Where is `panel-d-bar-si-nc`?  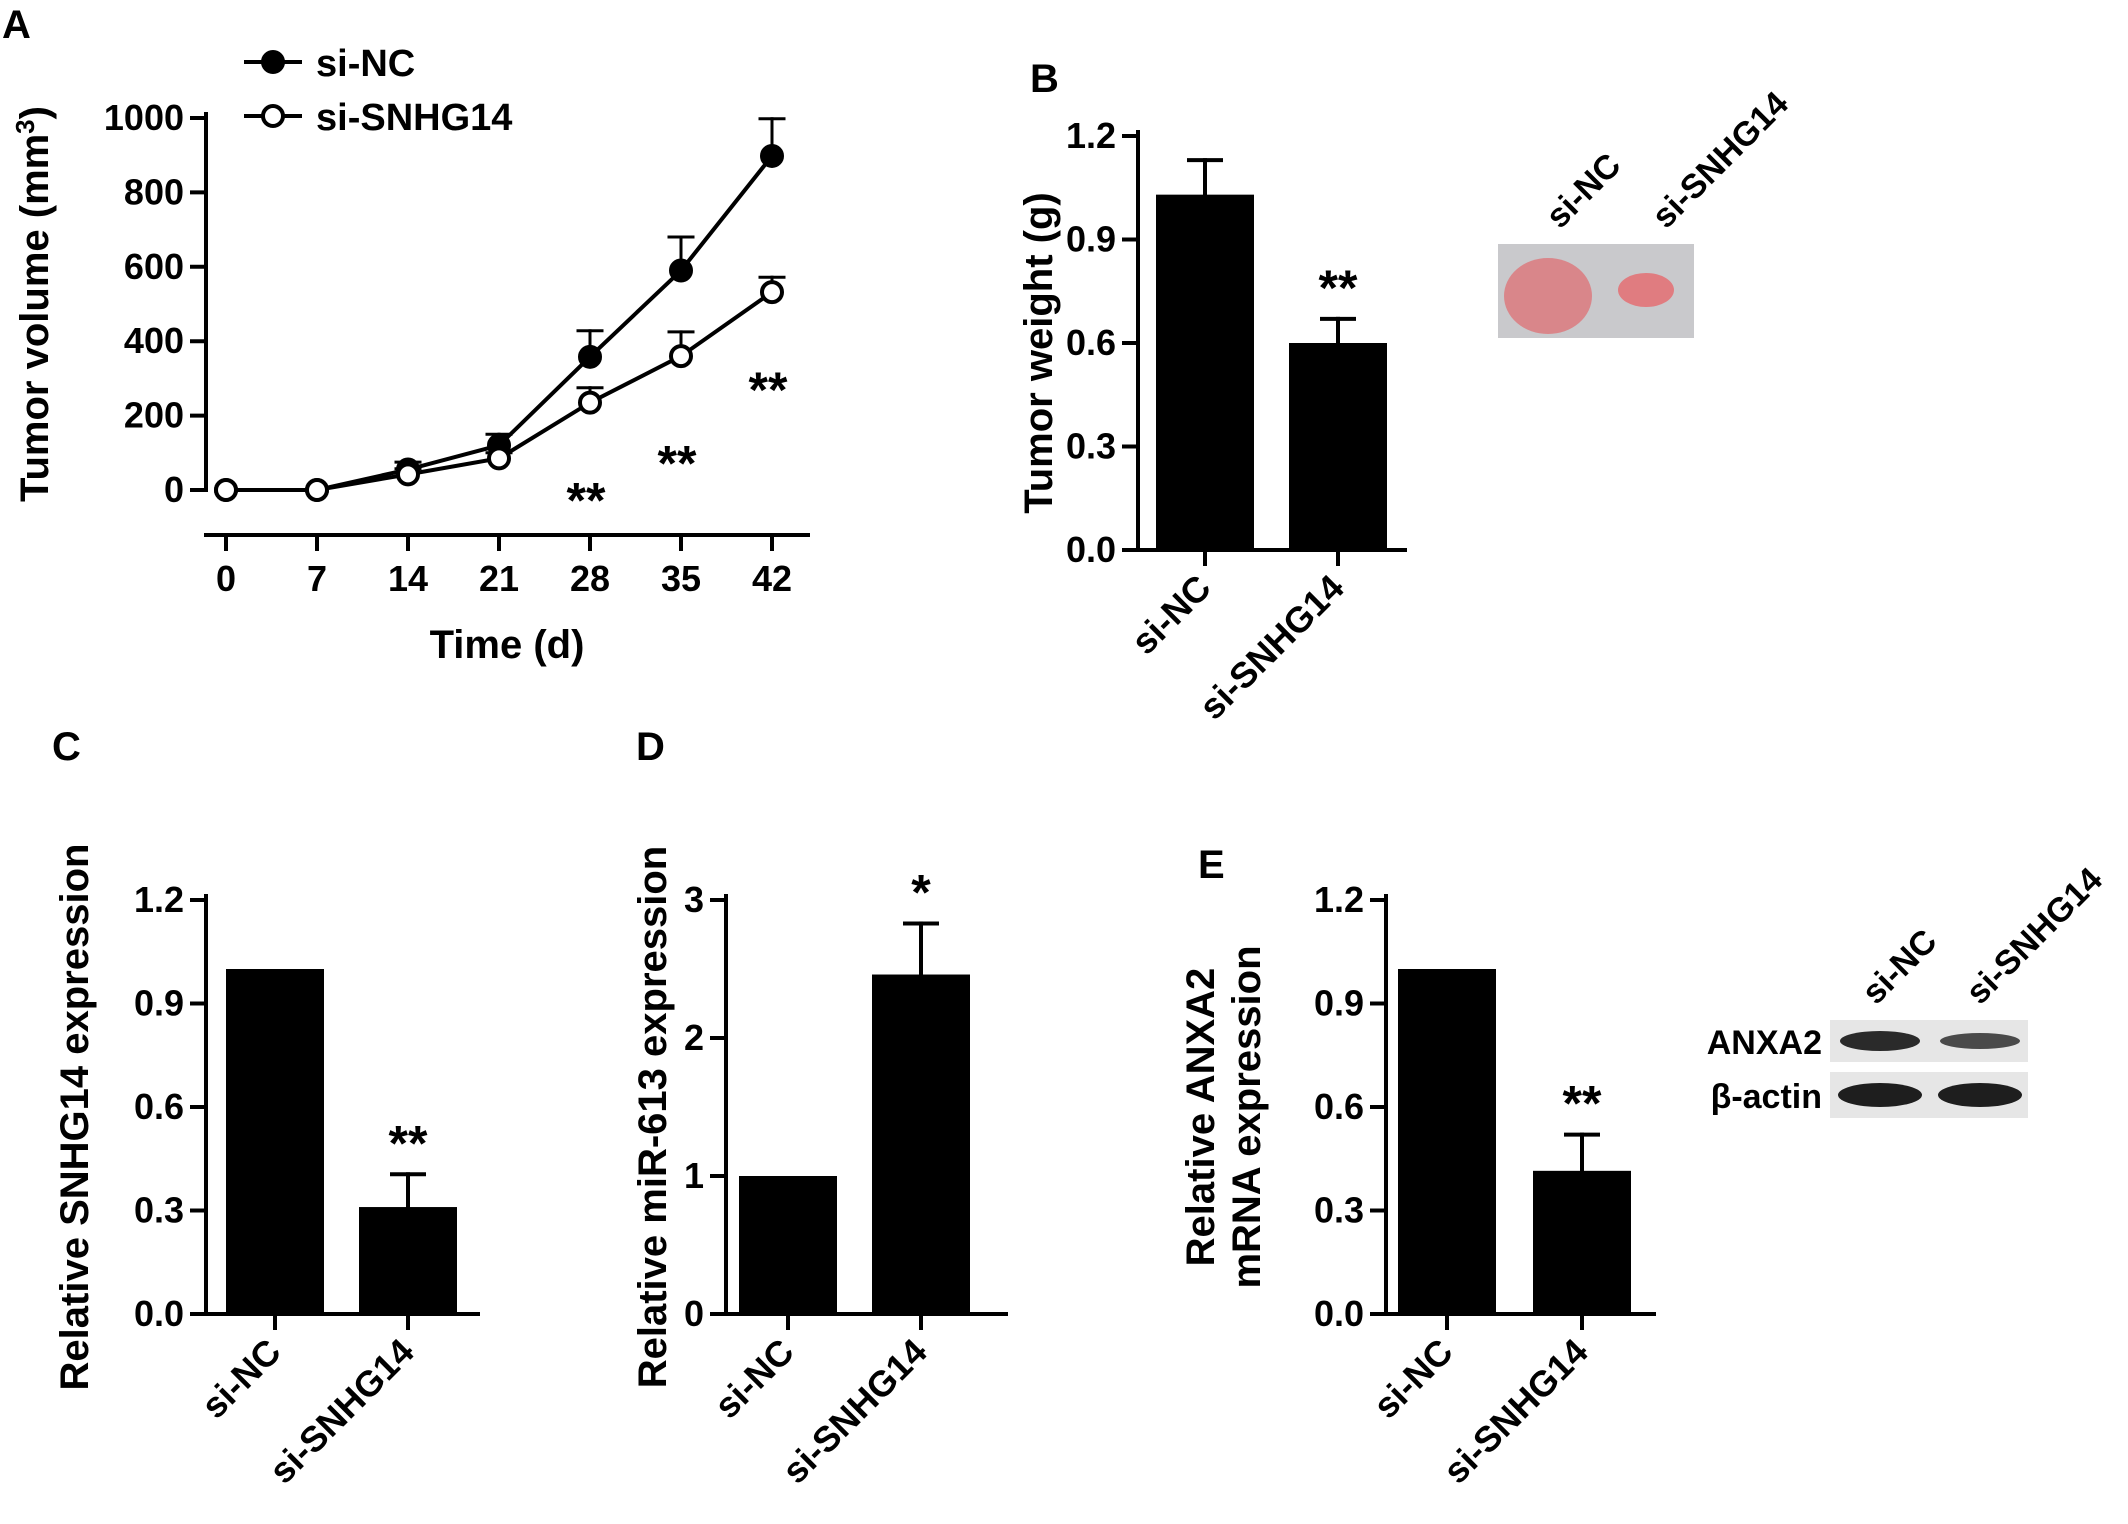
panel-d-bar-si-nc is located at coordinates (788, 1245).